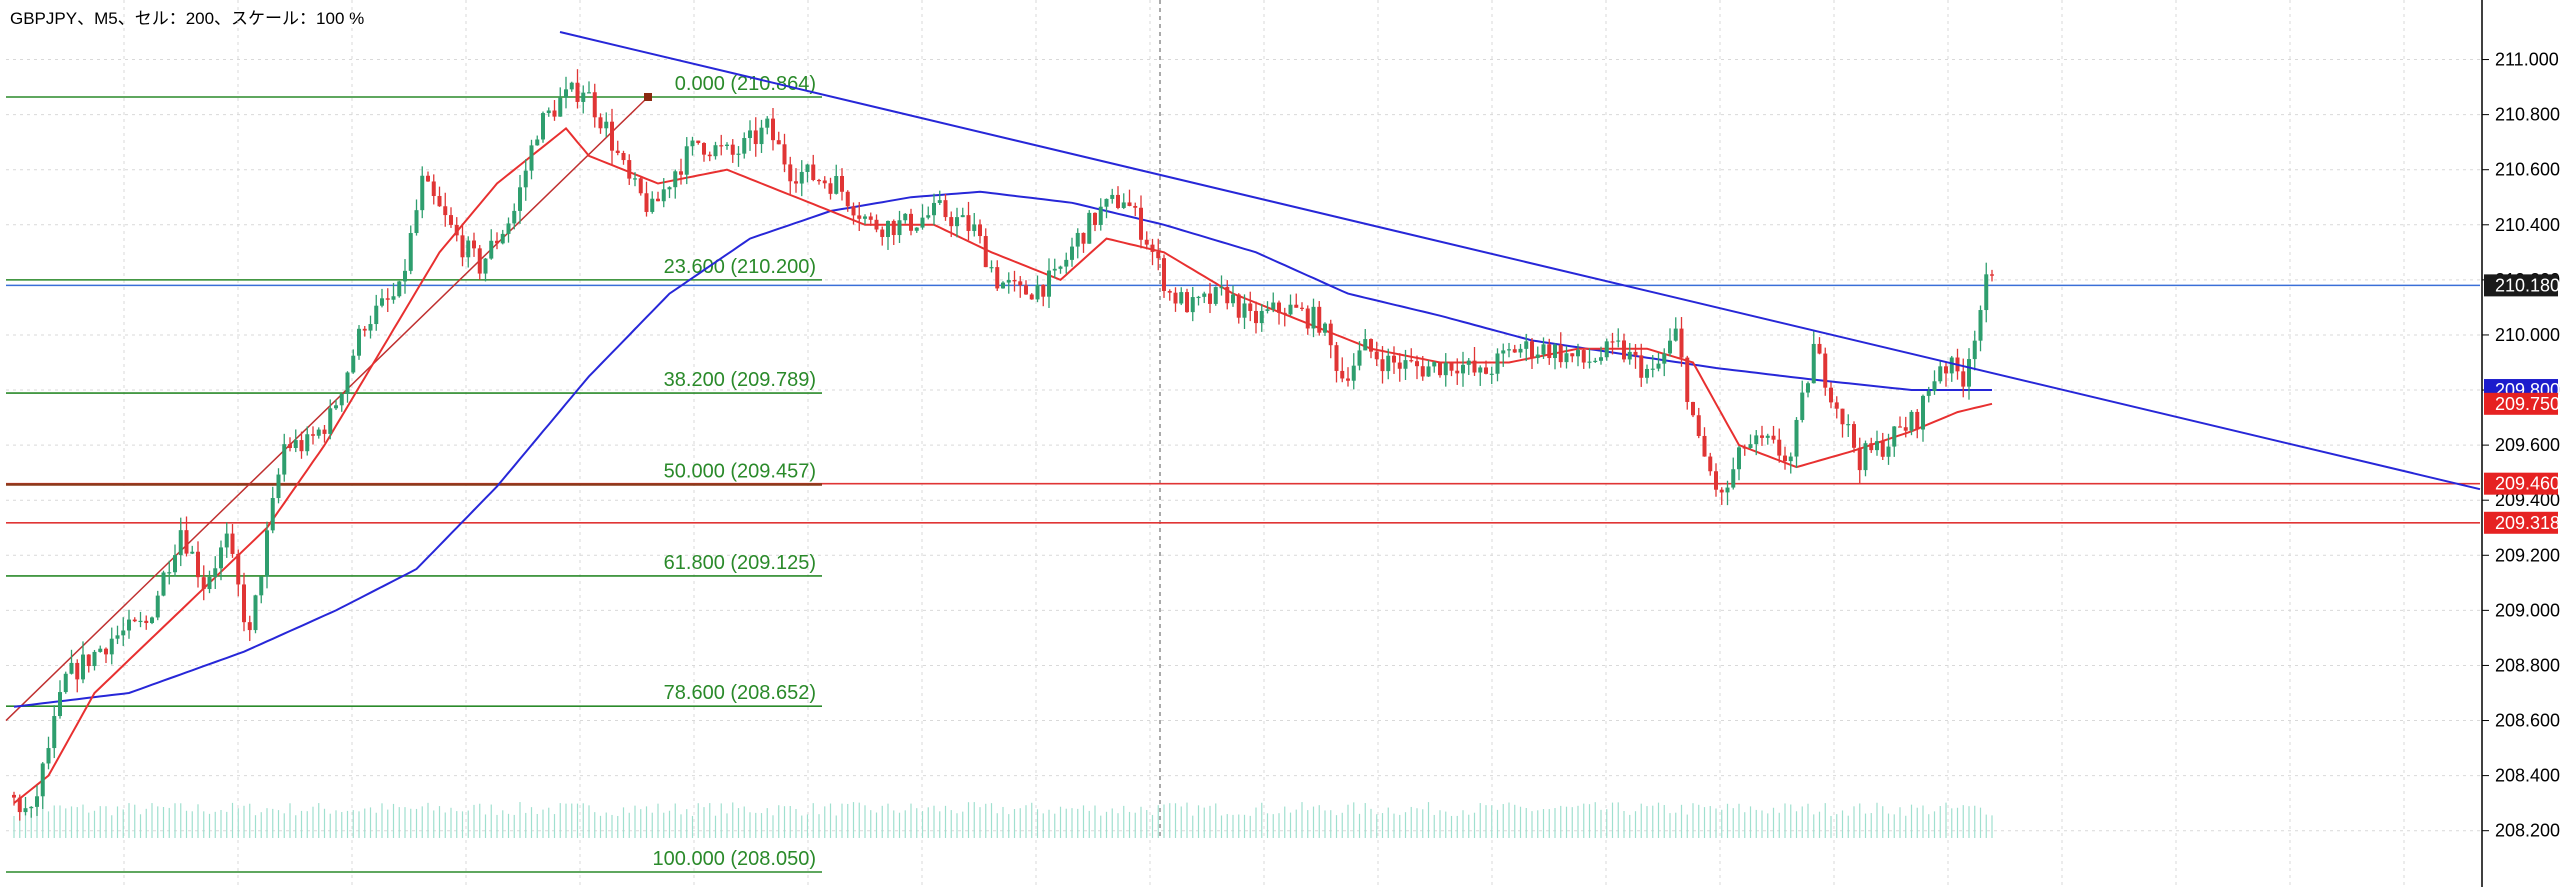  Describe the element at coordinates (2527, 60) in the screenshot. I see `axis-tick-label: 211.000` at that location.